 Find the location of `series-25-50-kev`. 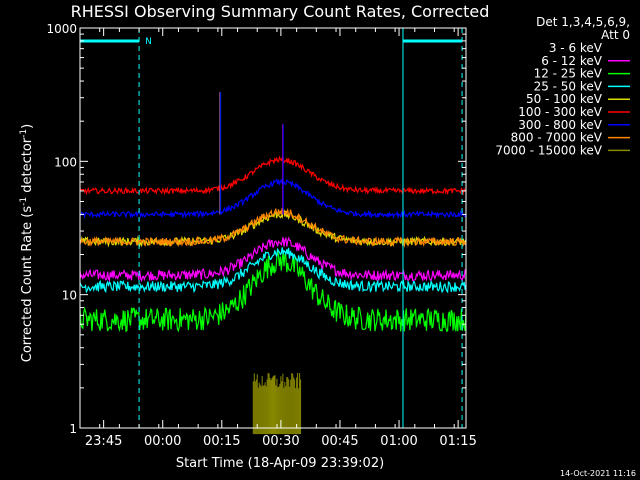

series-25-50-kev is located at coordinates (273, 270).